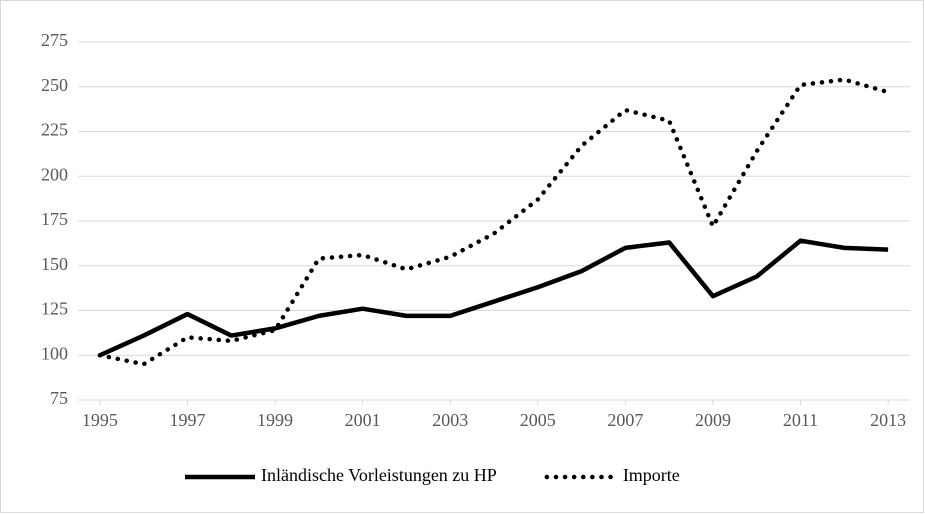 The image size is (925, 514). Describe the element at coordinates (713, 420) in the screenshot. I see `x-tick-label: 2009` at that location.